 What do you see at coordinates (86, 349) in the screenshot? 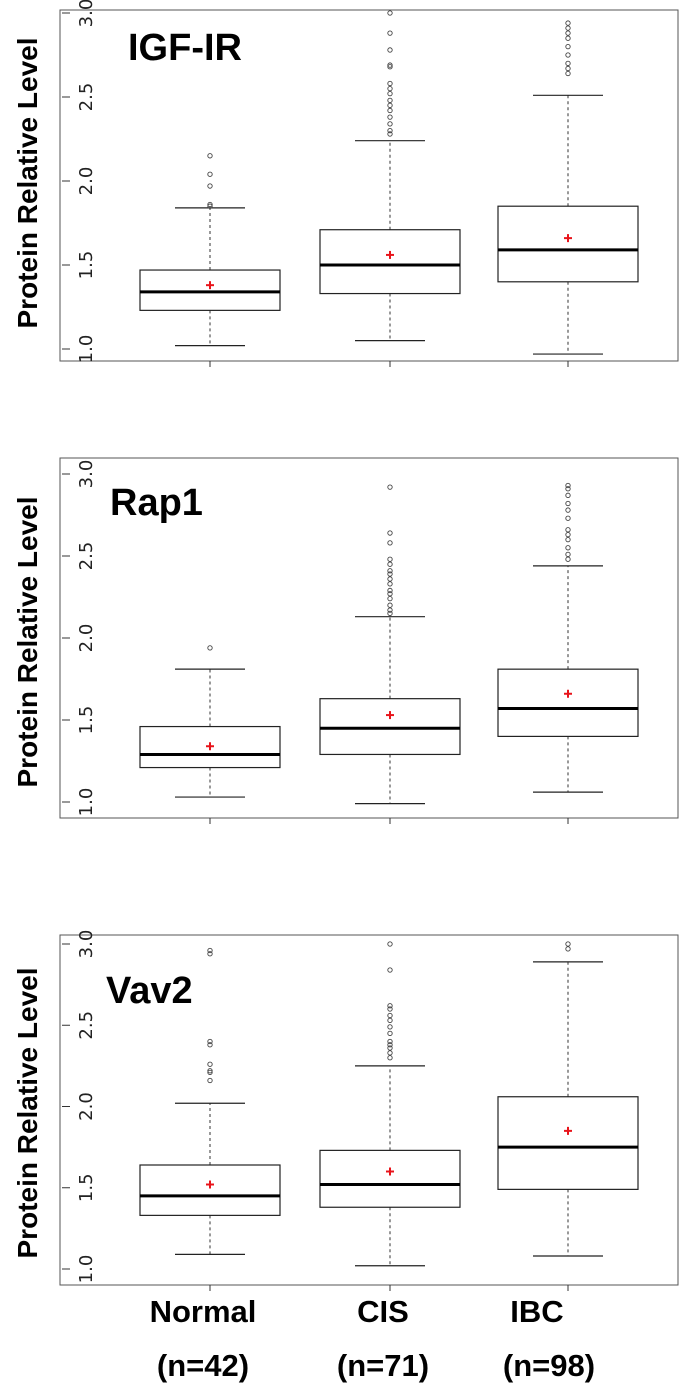
I see `y-tick-label: 1.0` at bounding box center [86, 349].